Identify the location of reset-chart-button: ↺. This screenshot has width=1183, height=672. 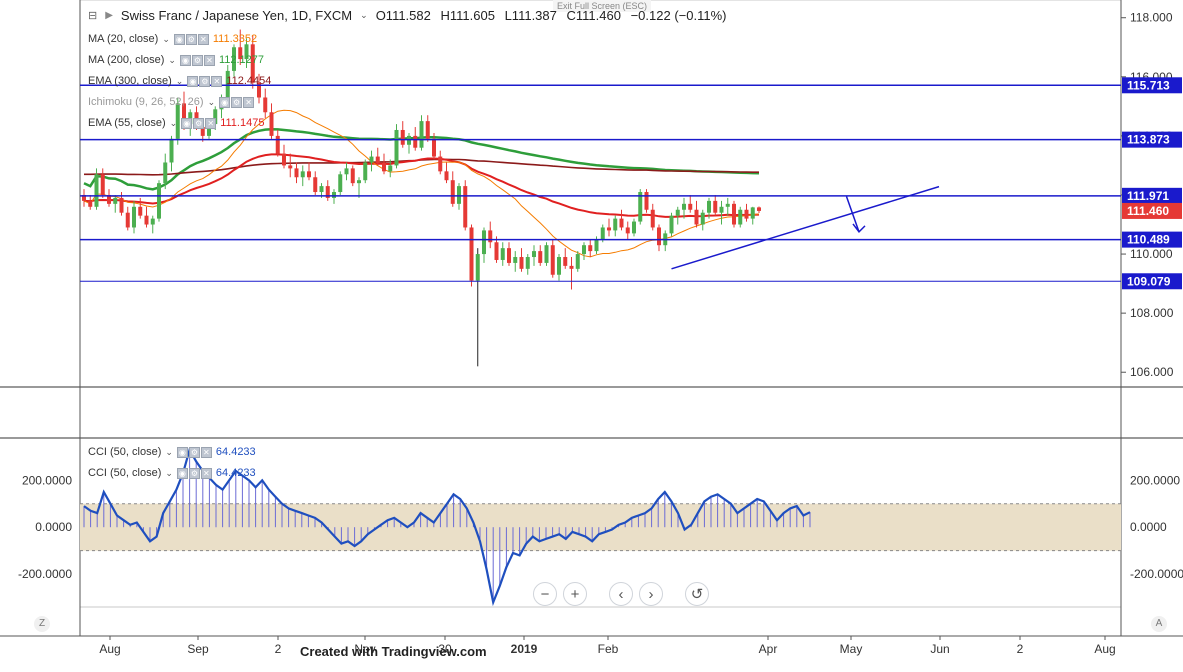
(697, 594).